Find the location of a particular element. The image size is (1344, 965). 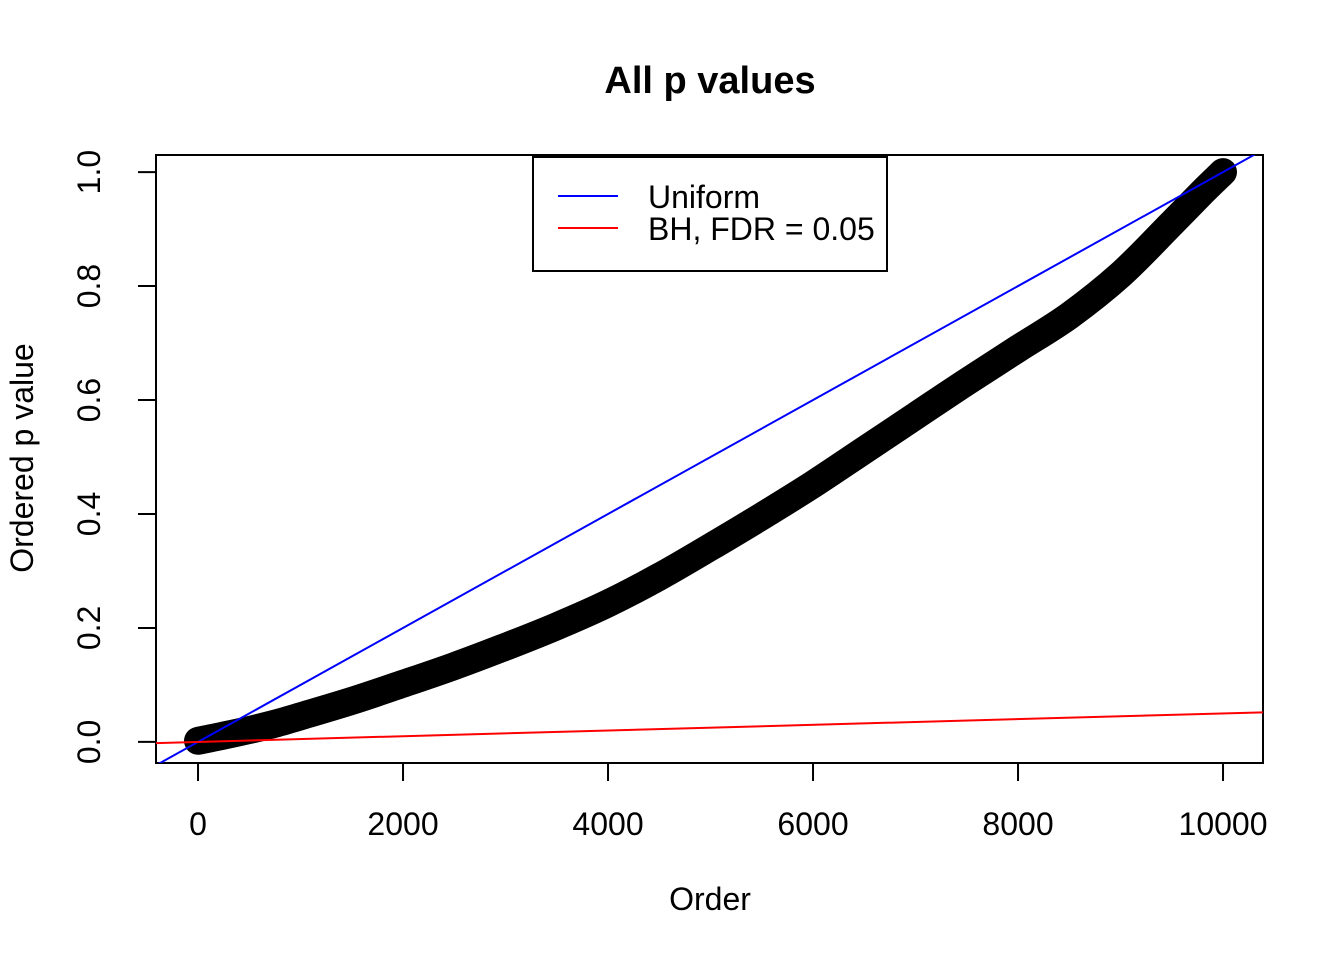

y-tick-label: 0.6 is located at coordinates (89, 400).